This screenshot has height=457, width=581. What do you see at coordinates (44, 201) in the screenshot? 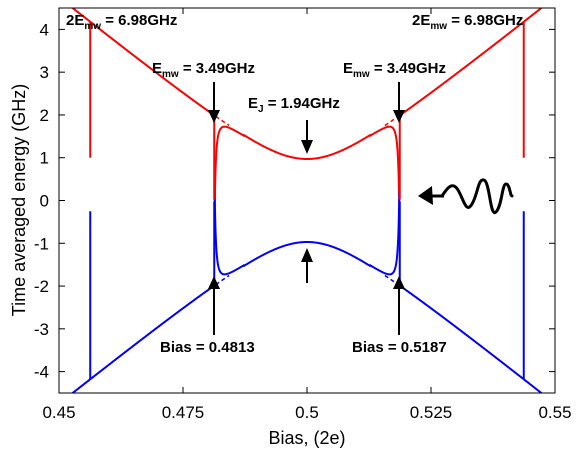
I see `y-tick-label: 0` at bounding box center [44, 201].